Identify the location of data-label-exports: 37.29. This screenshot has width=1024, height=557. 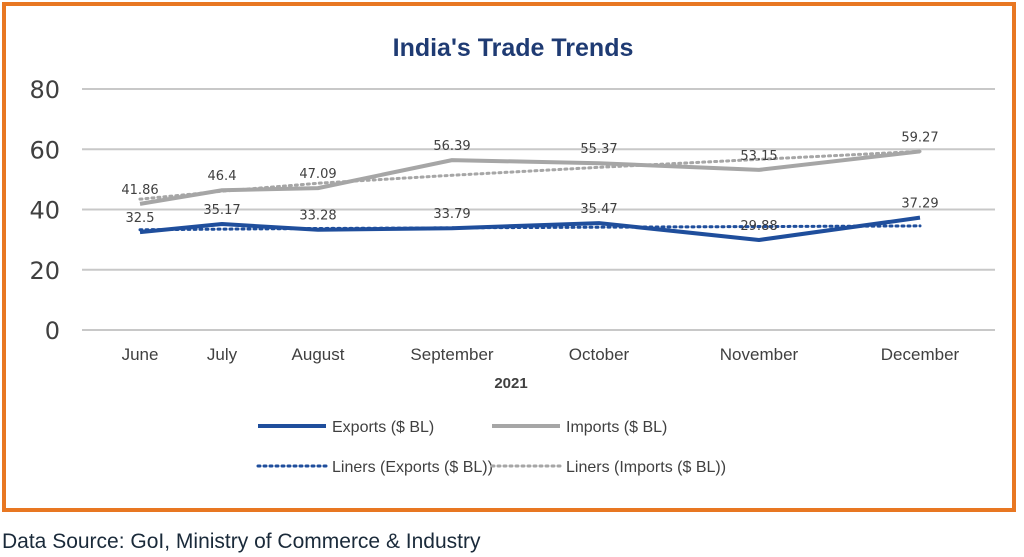
(919, 204).